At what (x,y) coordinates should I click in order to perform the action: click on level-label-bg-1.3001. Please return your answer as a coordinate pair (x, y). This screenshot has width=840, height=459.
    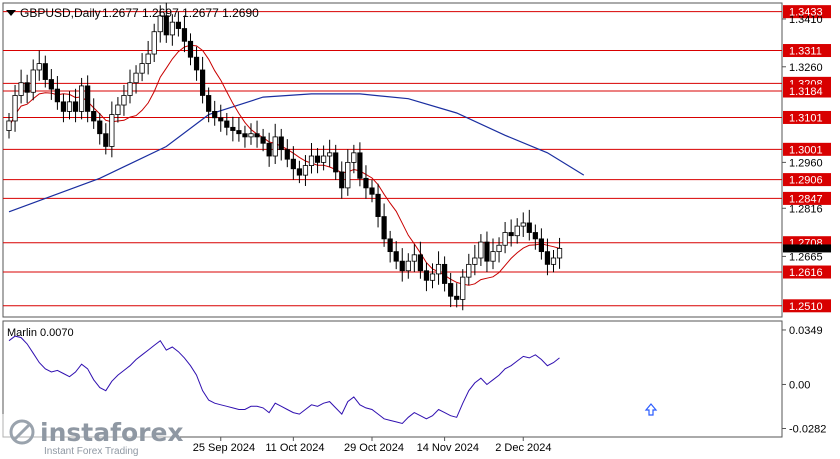
    Looking at the image, I should click on (807, 149).